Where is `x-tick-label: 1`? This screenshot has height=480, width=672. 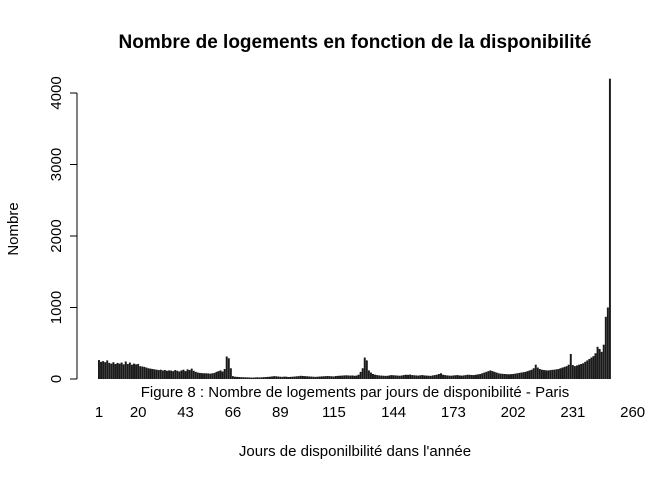 x-tick-label: 1 is located at coordinates (99, 412).